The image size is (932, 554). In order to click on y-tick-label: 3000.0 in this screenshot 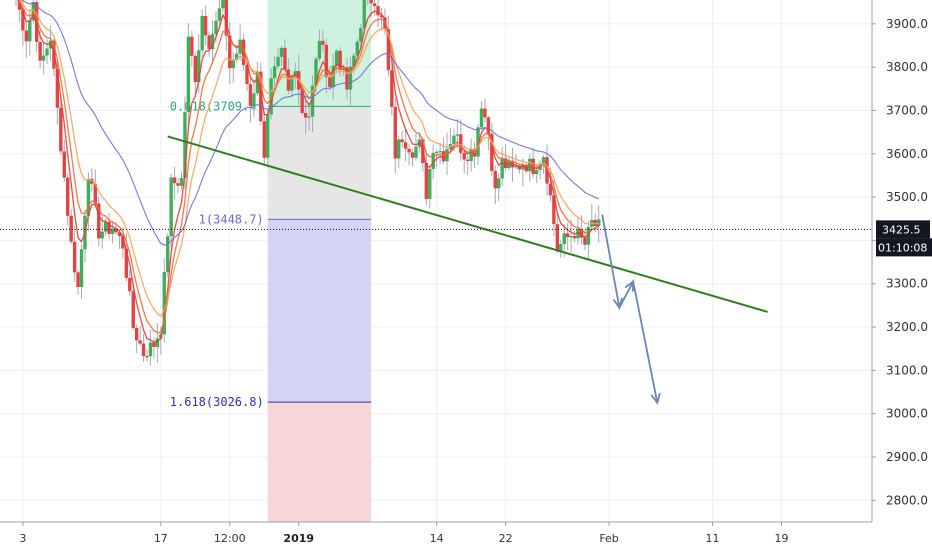, I will do `click(907, 414)`.